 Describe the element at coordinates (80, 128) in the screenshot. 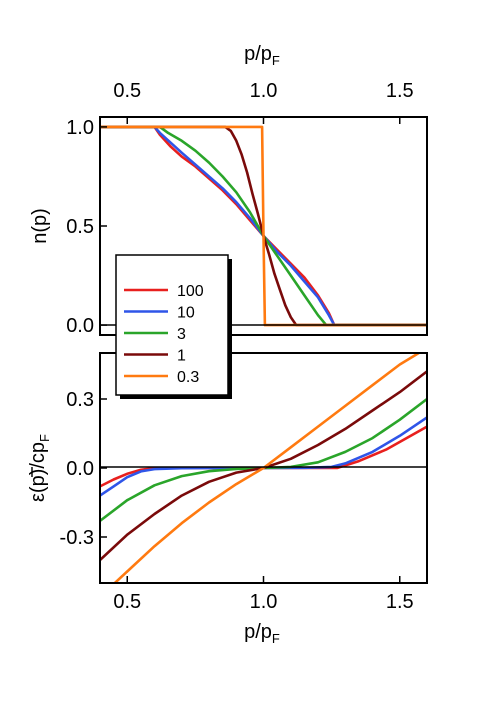

I see `top-ytick-label: 1.0` at that location.